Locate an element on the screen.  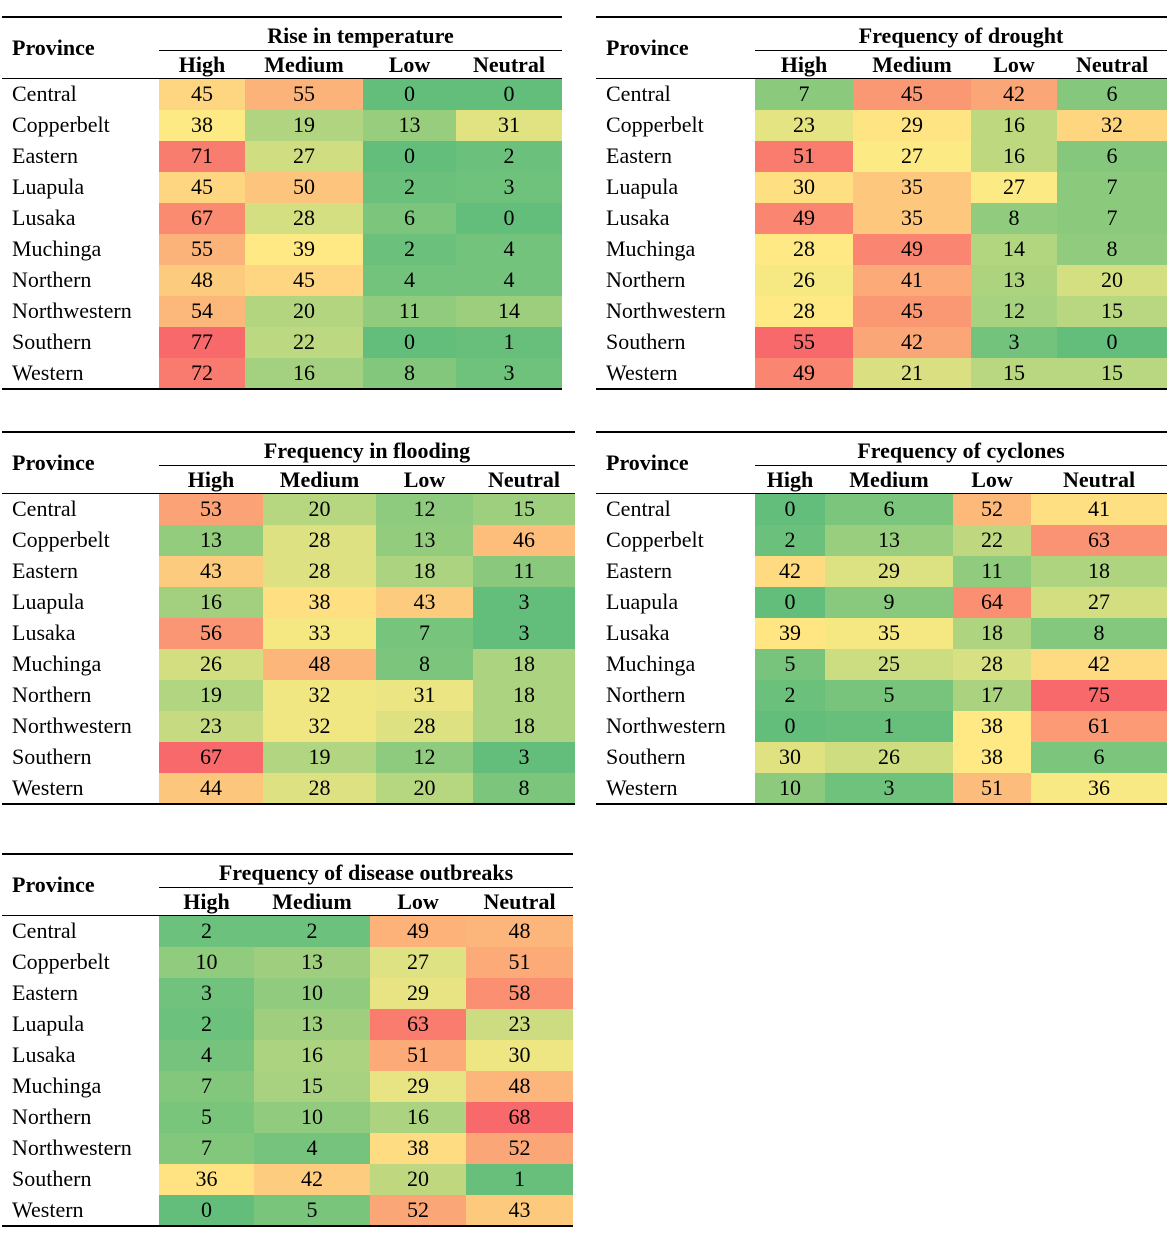
heat-cell-muchinga-medium: 39 is located at coordinates (304, 249).